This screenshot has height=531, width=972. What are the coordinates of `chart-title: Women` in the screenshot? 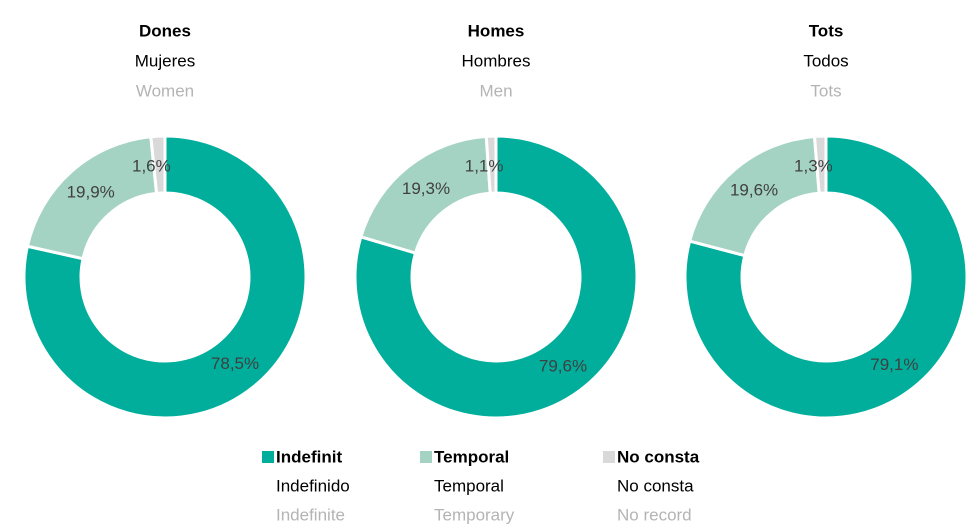 It's located at (165, 90).